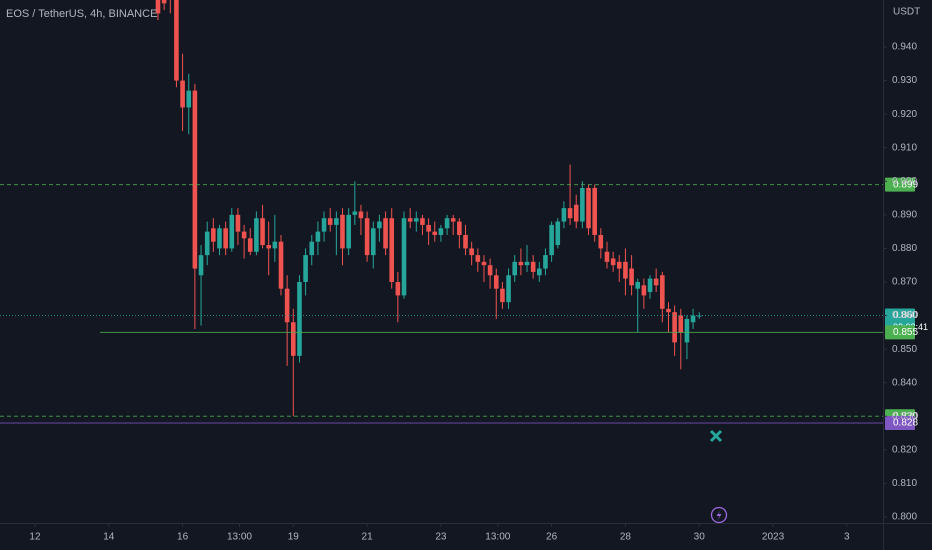  Describe the element at coordinates (904, 349) in the screenshot. I see `y-tick-label: 0.850` at that location.